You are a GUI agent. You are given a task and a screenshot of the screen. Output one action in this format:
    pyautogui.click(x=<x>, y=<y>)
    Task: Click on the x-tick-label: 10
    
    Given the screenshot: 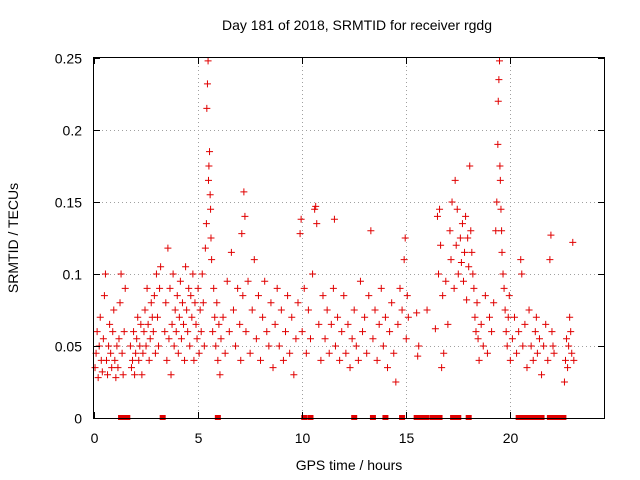 What is the action you would take?
    pyautogui.click(x=303, y=438)
    